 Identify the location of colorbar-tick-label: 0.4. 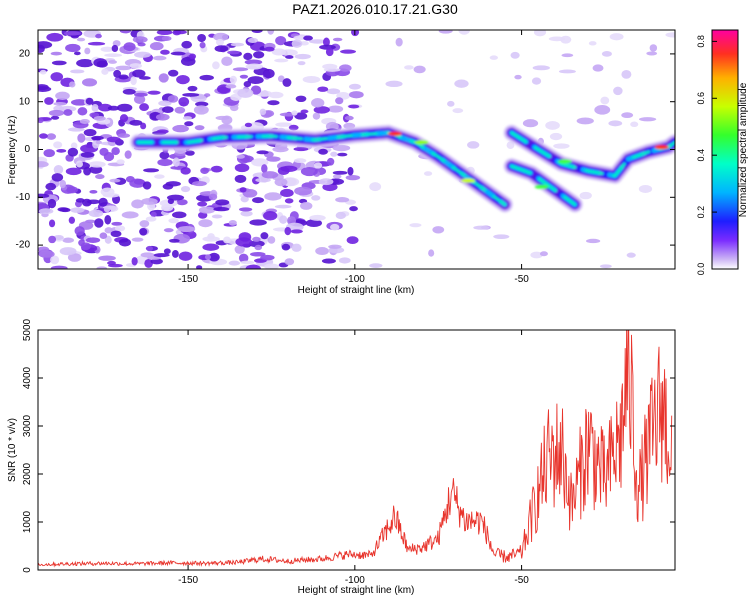
(701, 155).